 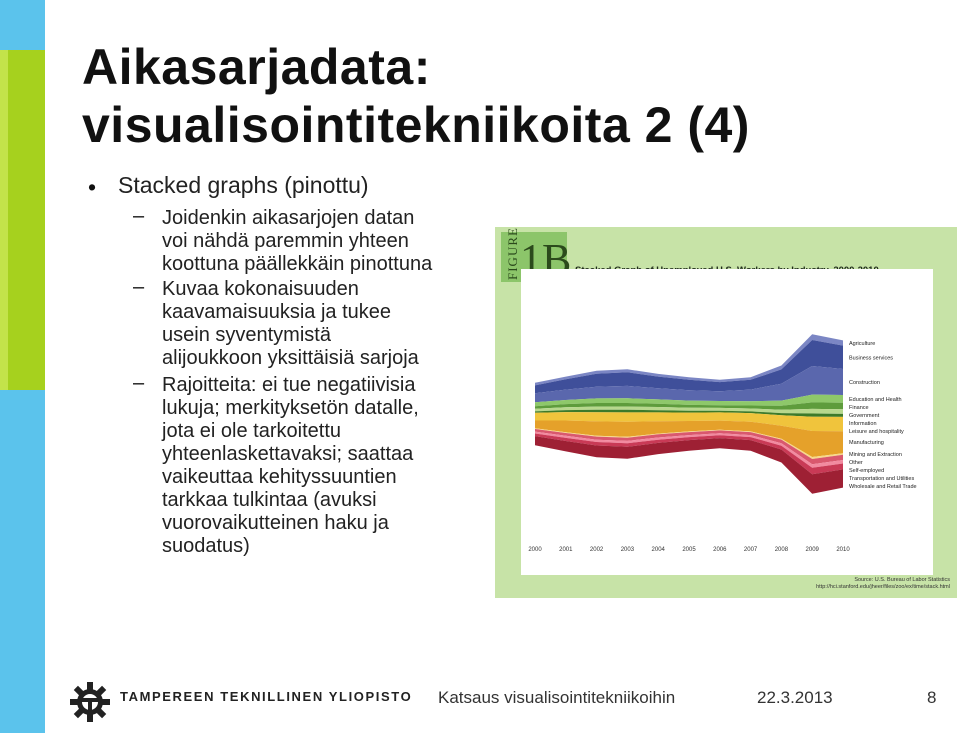 What do you see at coordinates (689, 384) in the screenshot?
I see `area-construction` at bounding box center [689, 384].